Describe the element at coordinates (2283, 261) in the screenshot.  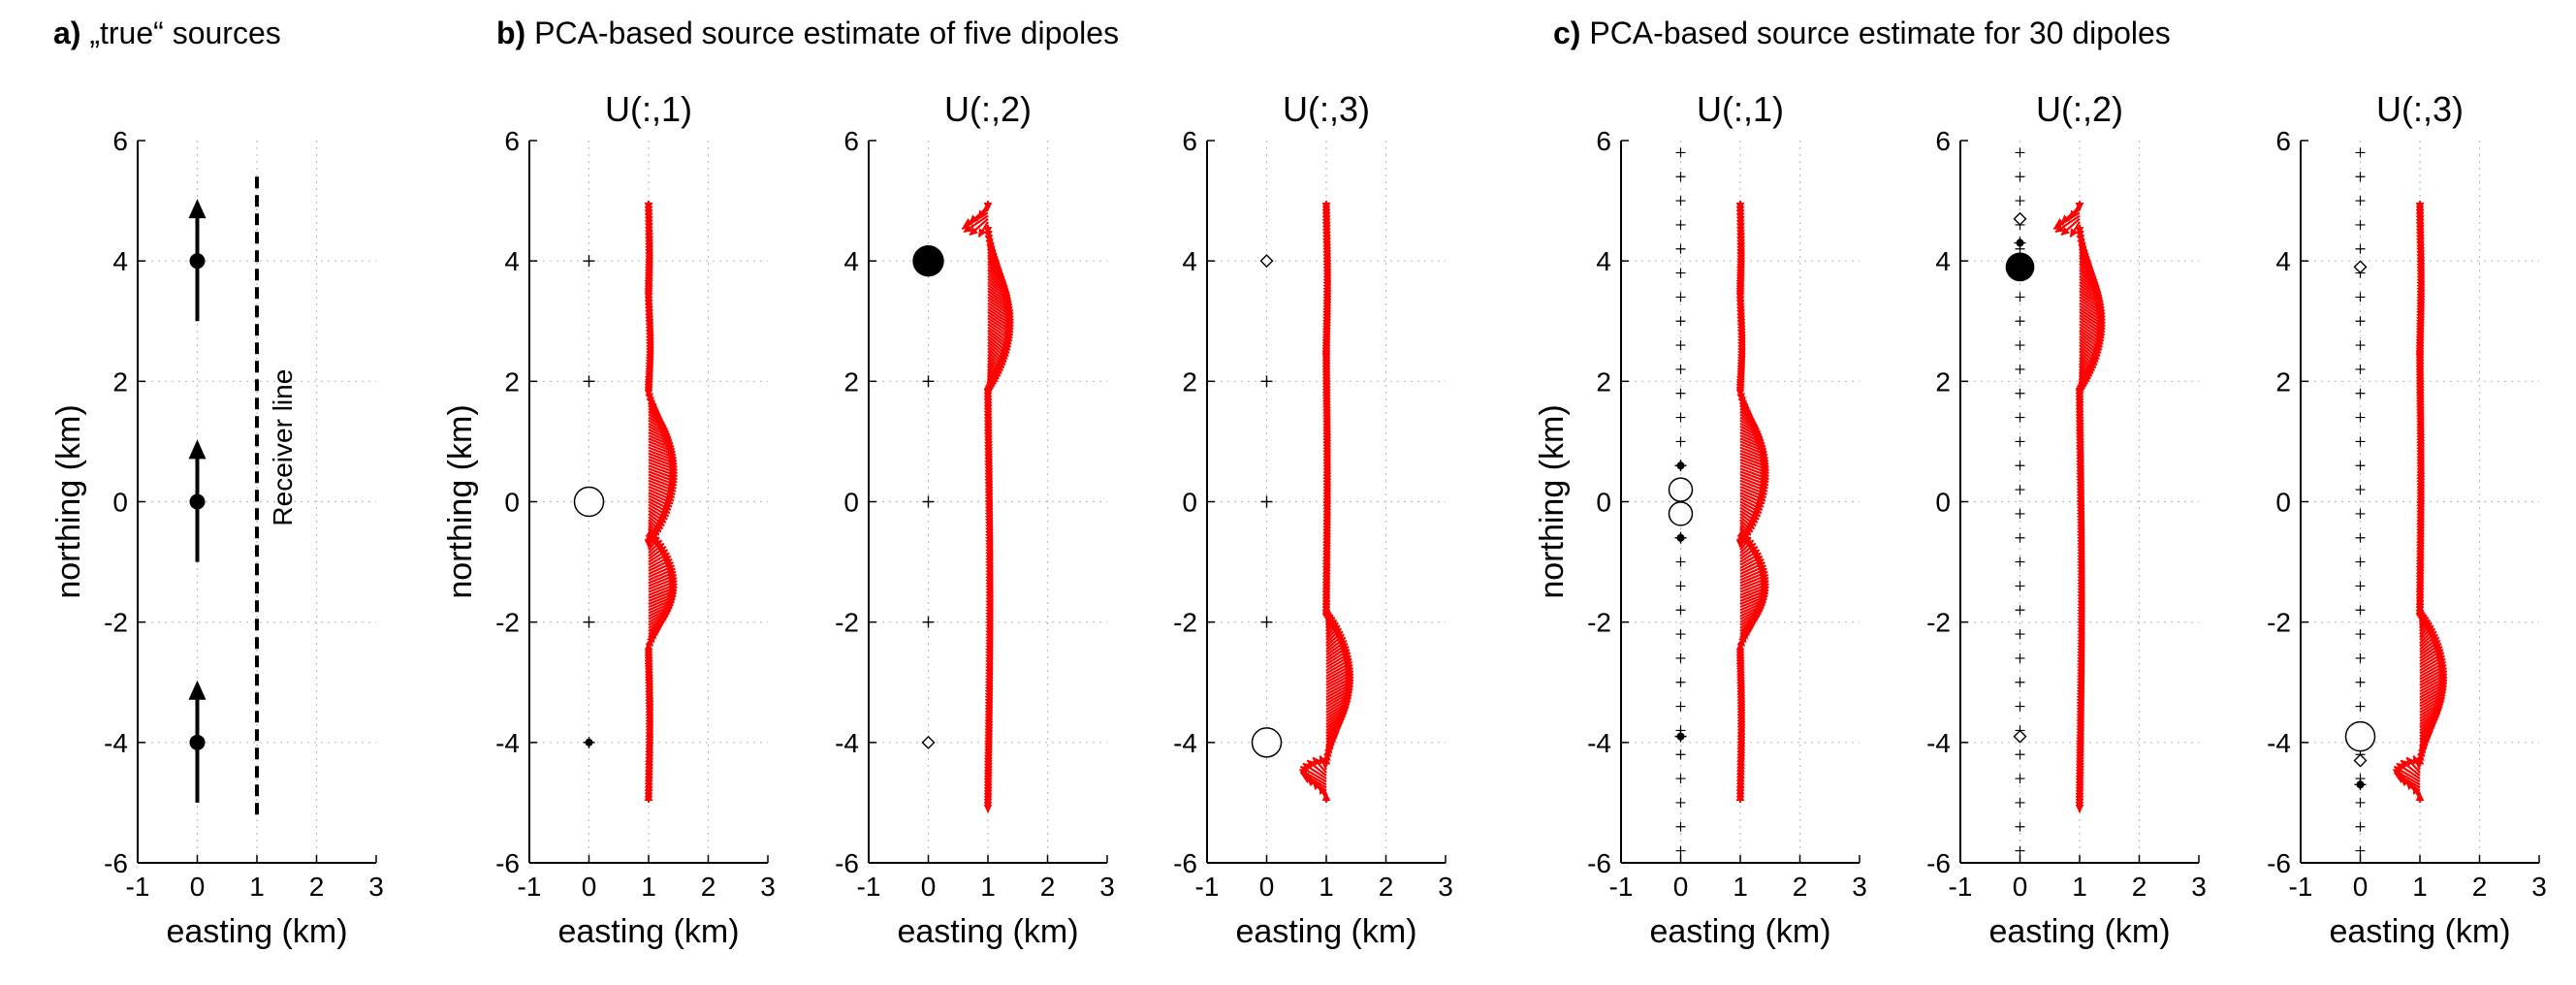
I see `y-tick-label: 4` at that location.